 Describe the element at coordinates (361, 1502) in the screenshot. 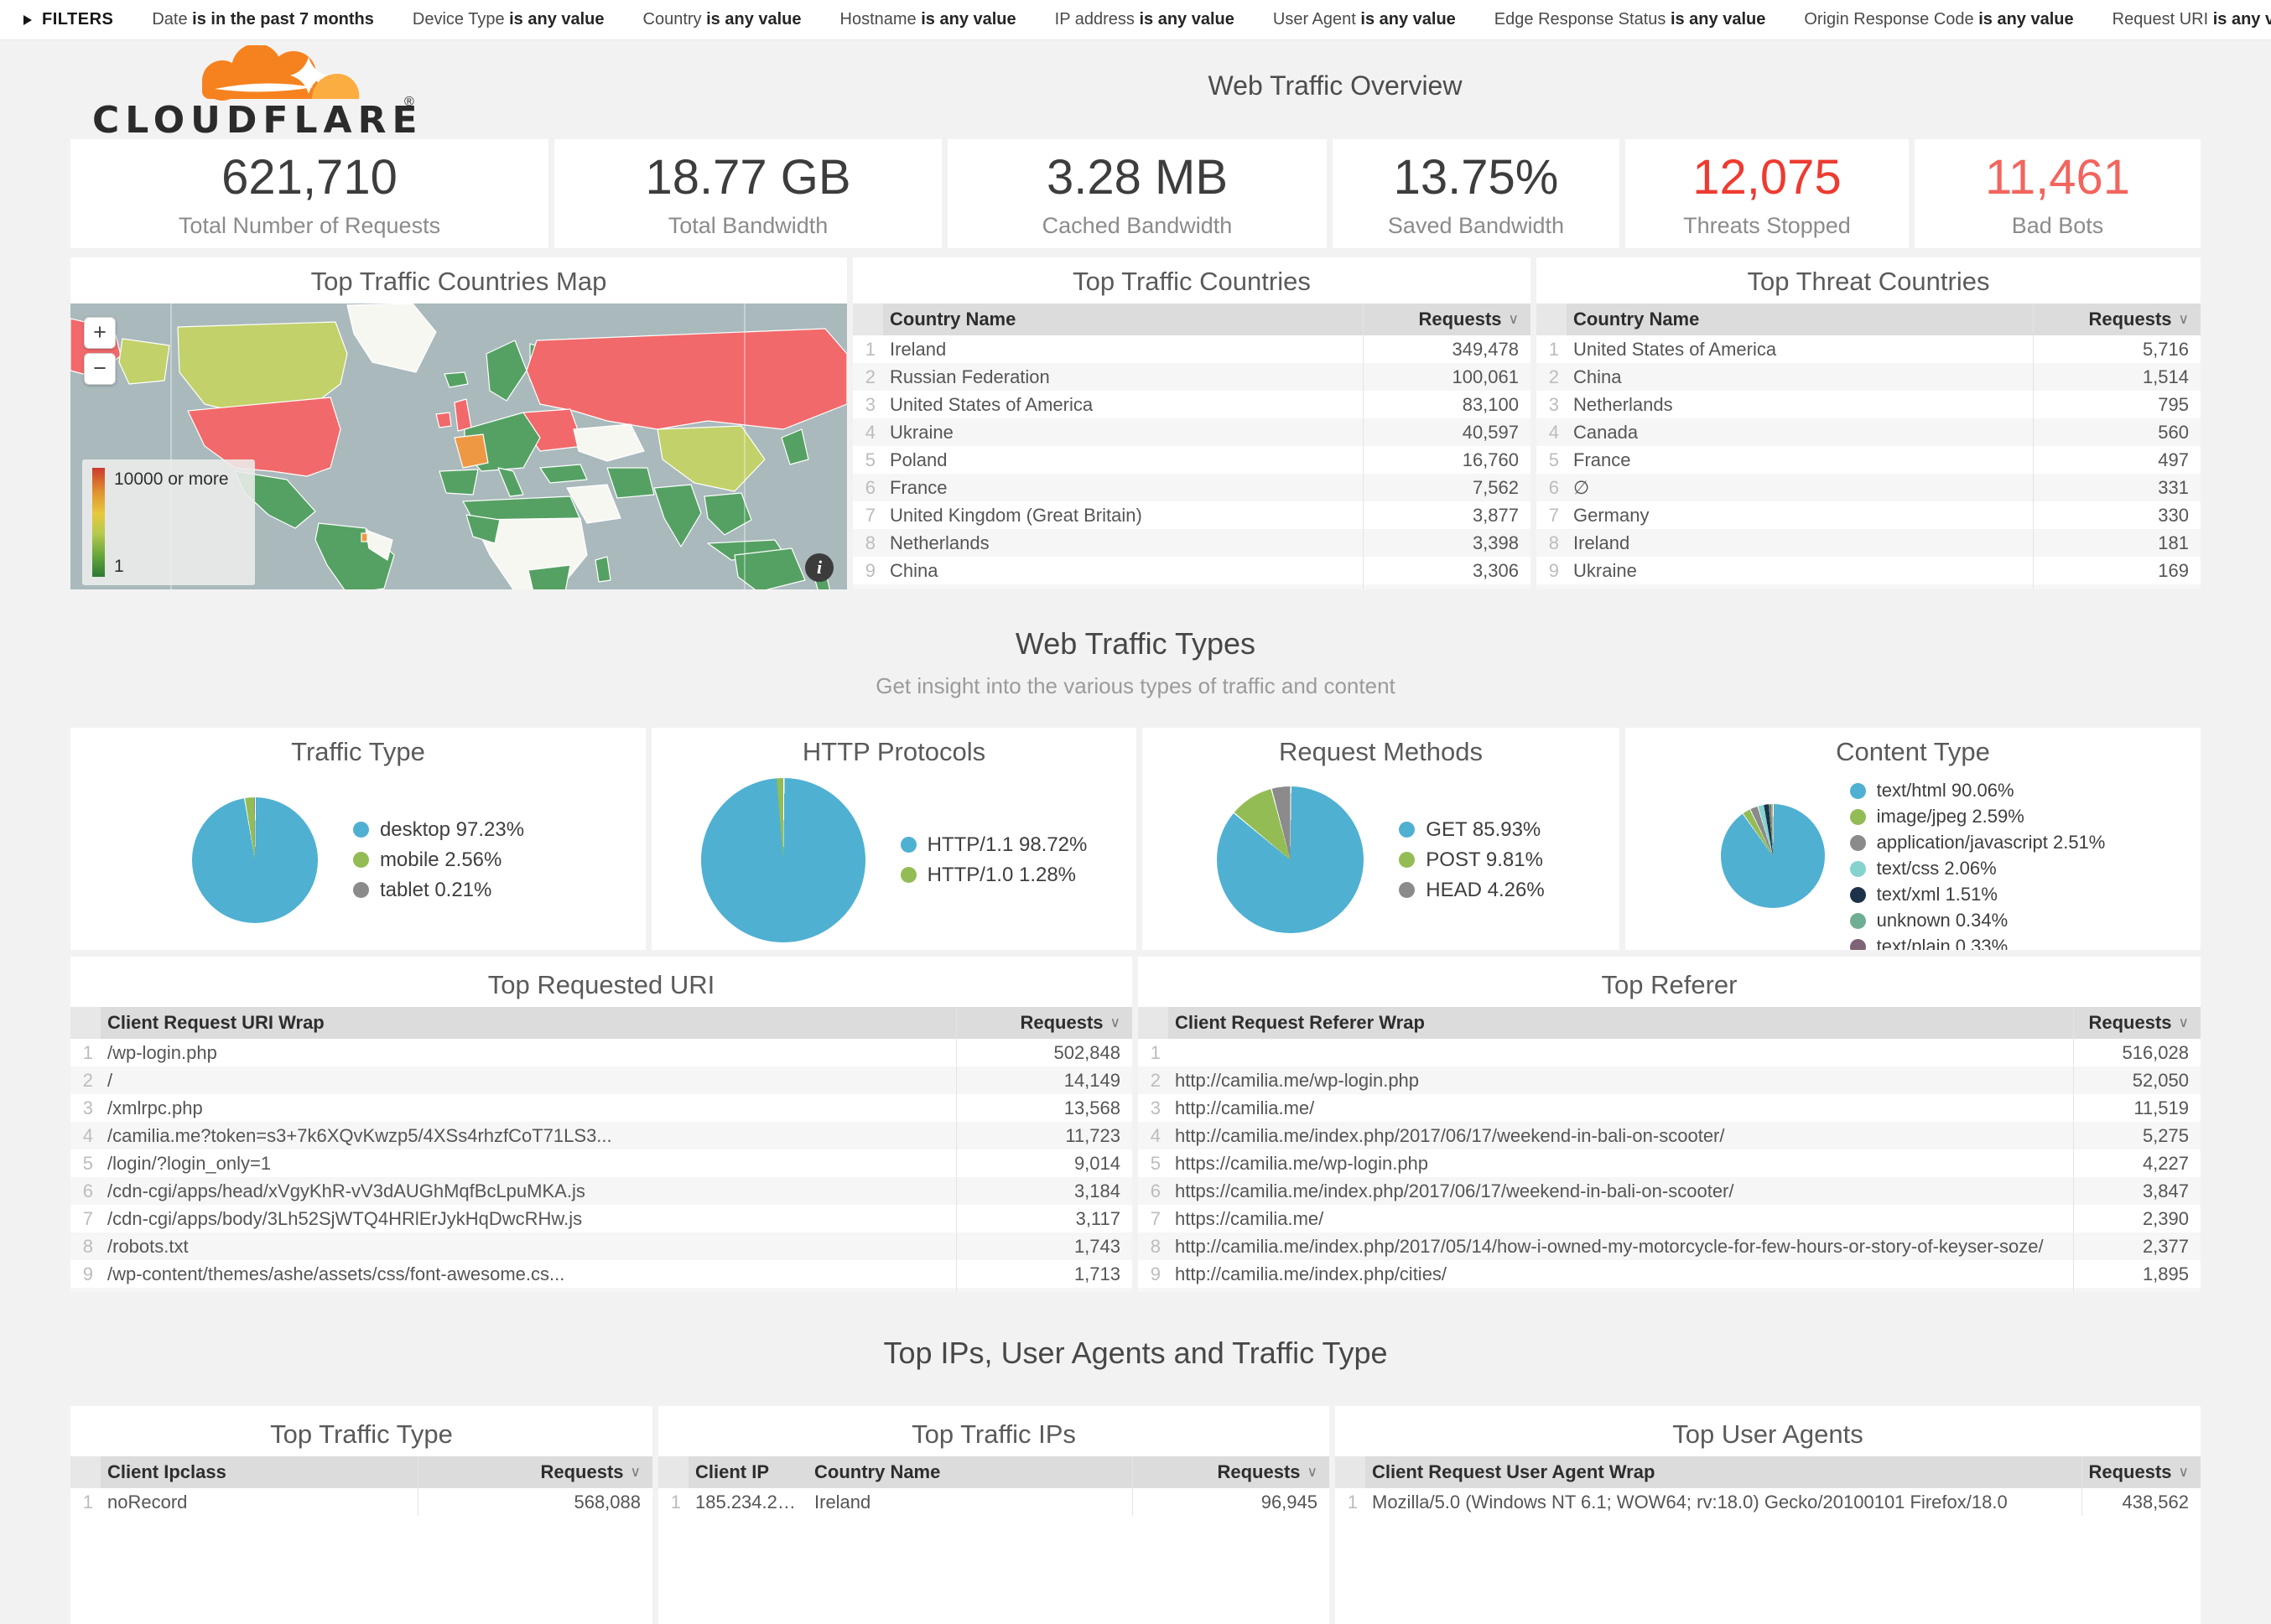

I see `table-row: 1 noRecord 568,088` at that location.